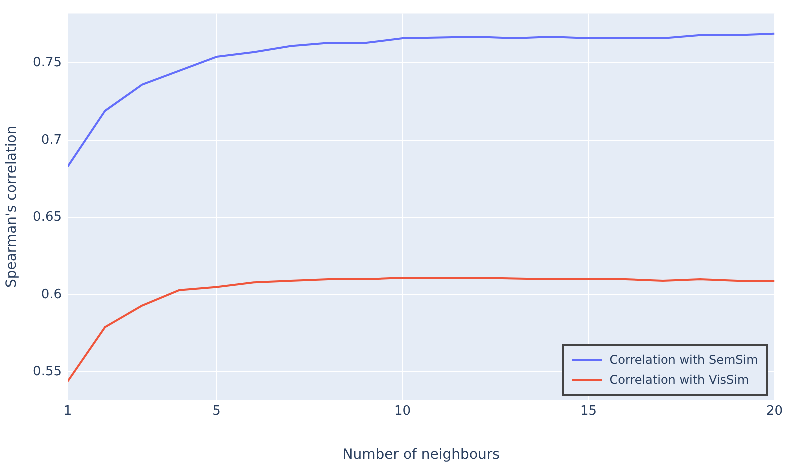 The image size is (787, 468). What do you see at coordinates (421, 455) in the screenshot?
I see `x-axis-title: Number of neighbours` at bounding box center [421, 455].